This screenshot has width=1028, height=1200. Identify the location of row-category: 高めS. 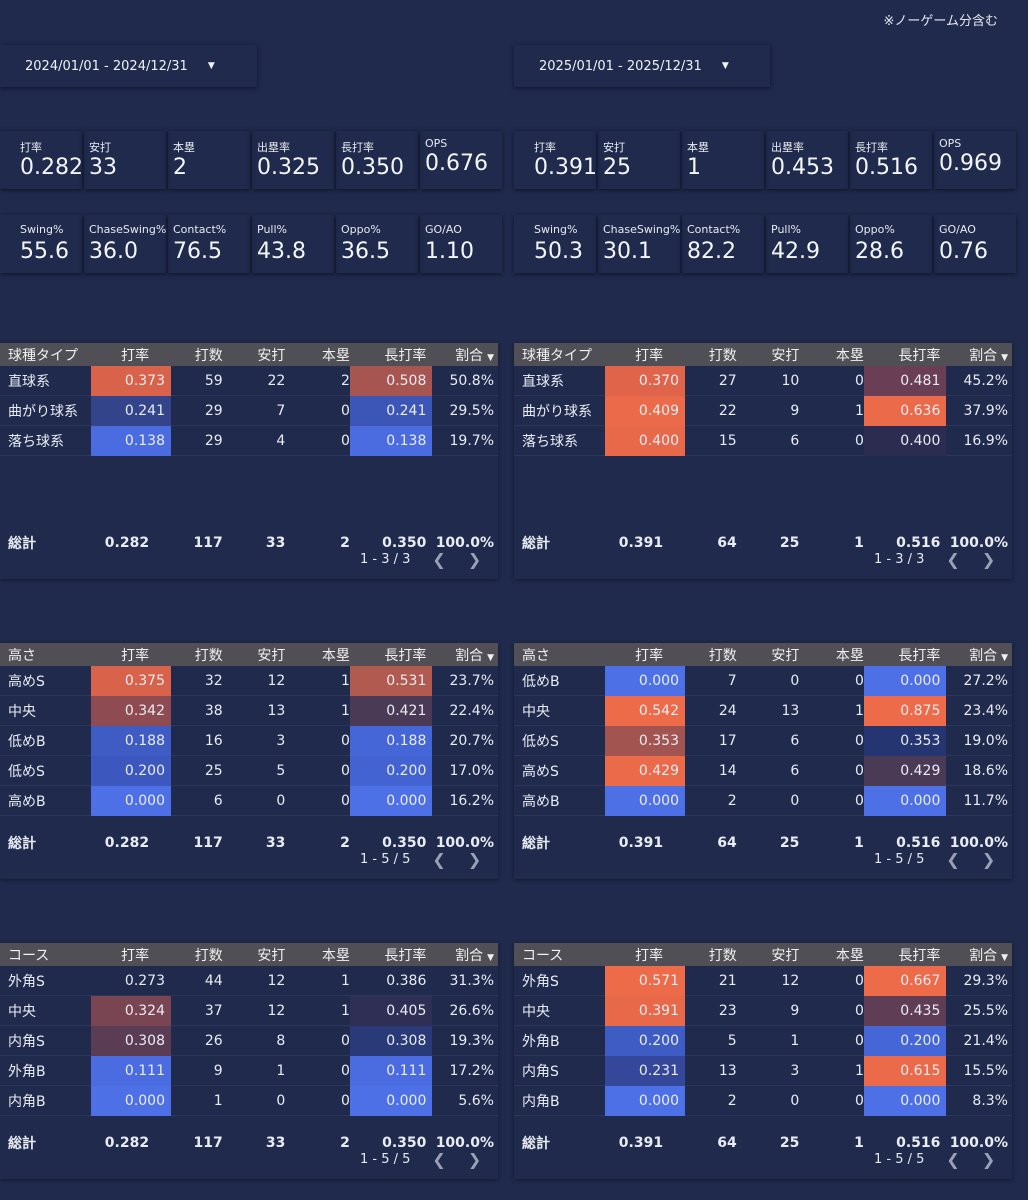
(540, 771).